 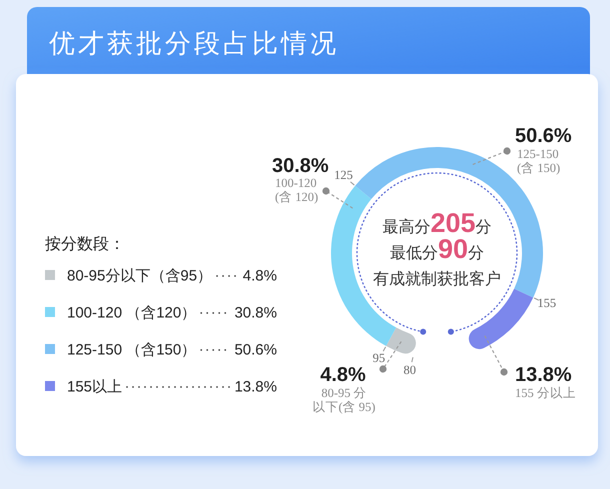 What do you see at coordinates (94, 387) in the screenshot?
I see `legend-label: 155以上` at bounding box center [94, 387].